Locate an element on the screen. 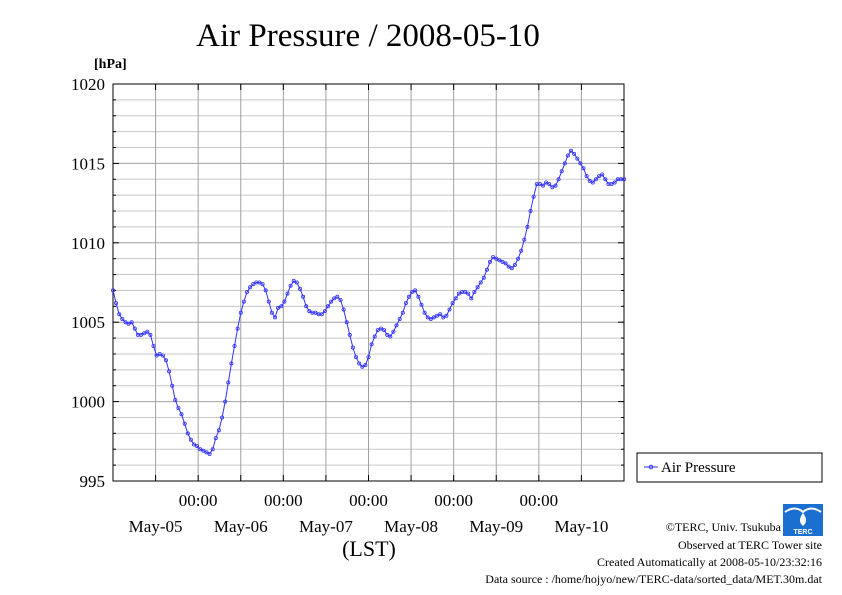 This screenshot has width=842, height=595. terc-logo-text: TERC is located at coordinates (802, 532).